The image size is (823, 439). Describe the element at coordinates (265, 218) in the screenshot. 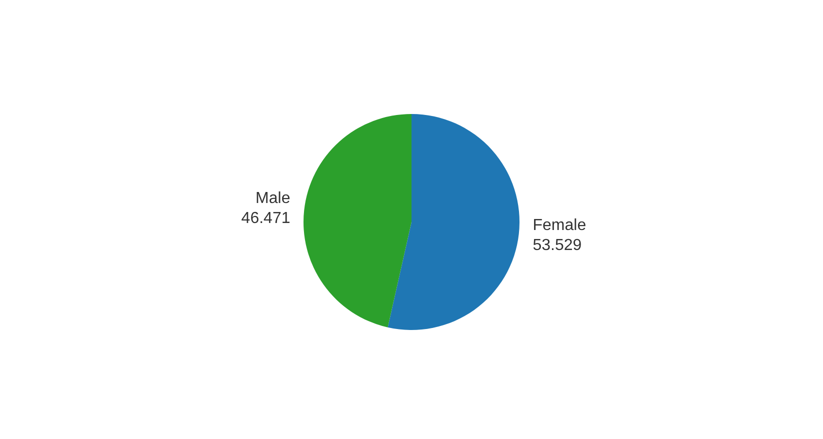

I see `data-label: 46.471` at that location.